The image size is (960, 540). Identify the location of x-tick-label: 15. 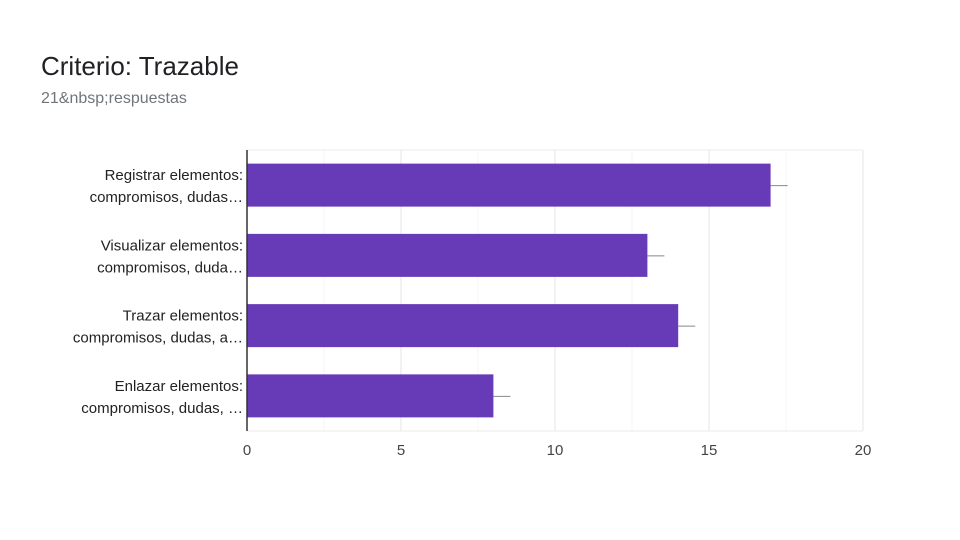
(709, 450).